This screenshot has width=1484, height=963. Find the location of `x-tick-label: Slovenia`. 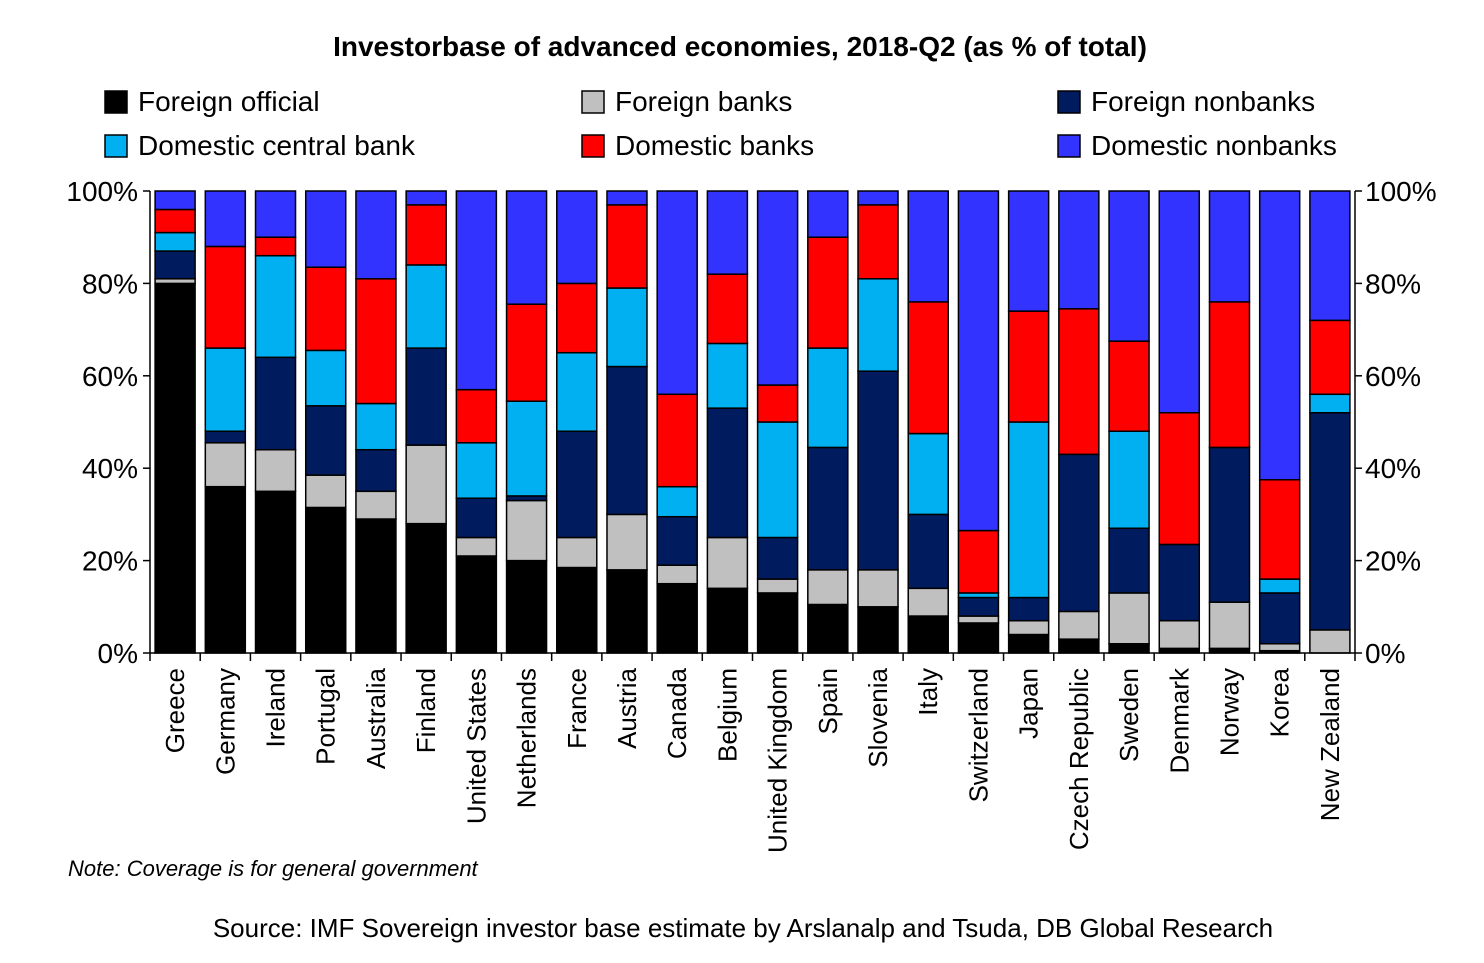

x-tick-label: Slovenia is located at coordinates (878, 717).